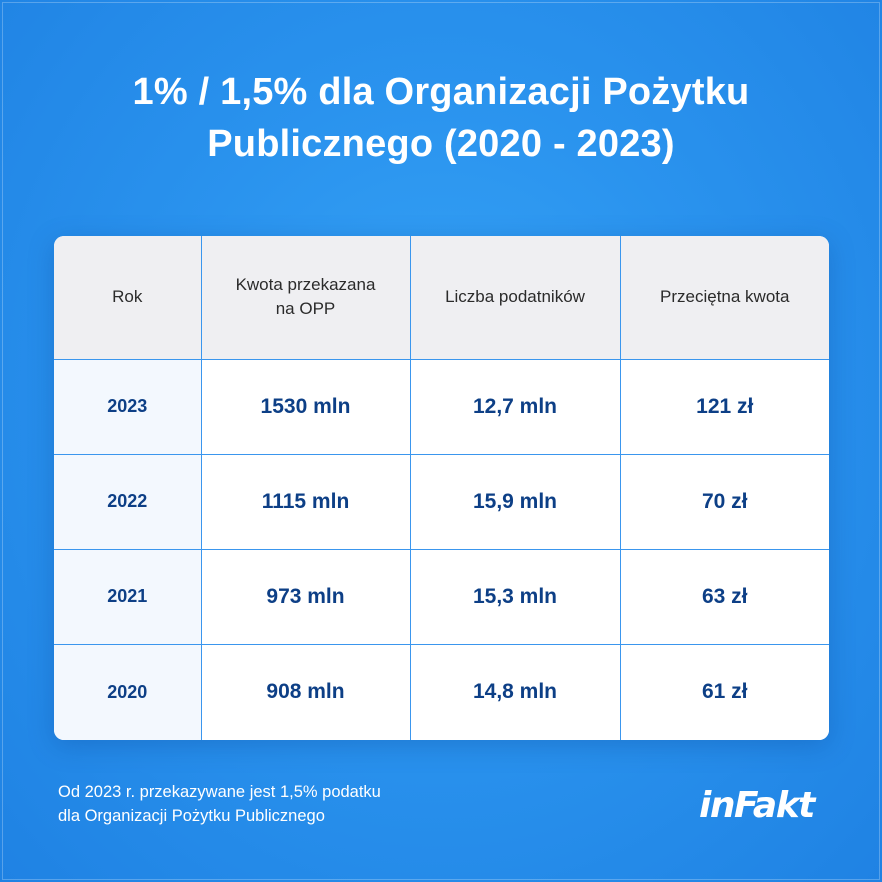 This screenshot has width=882, height=882. I want to click on cell-average: 63 zł, so click(724, 597).